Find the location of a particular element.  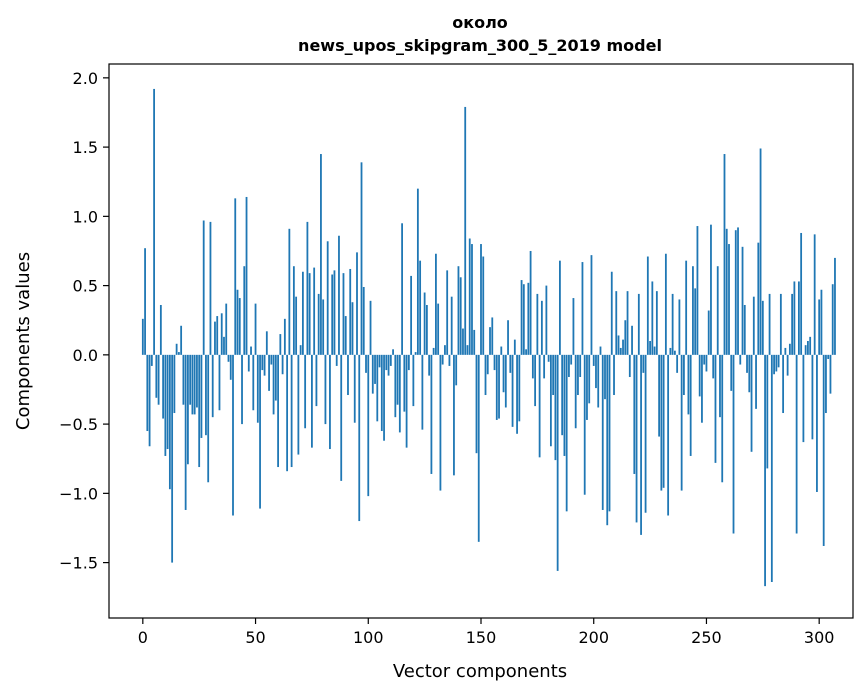

chart-title-line2: news_upos_skipgram_300_5_2019 model is located at coordinates (480, 45).